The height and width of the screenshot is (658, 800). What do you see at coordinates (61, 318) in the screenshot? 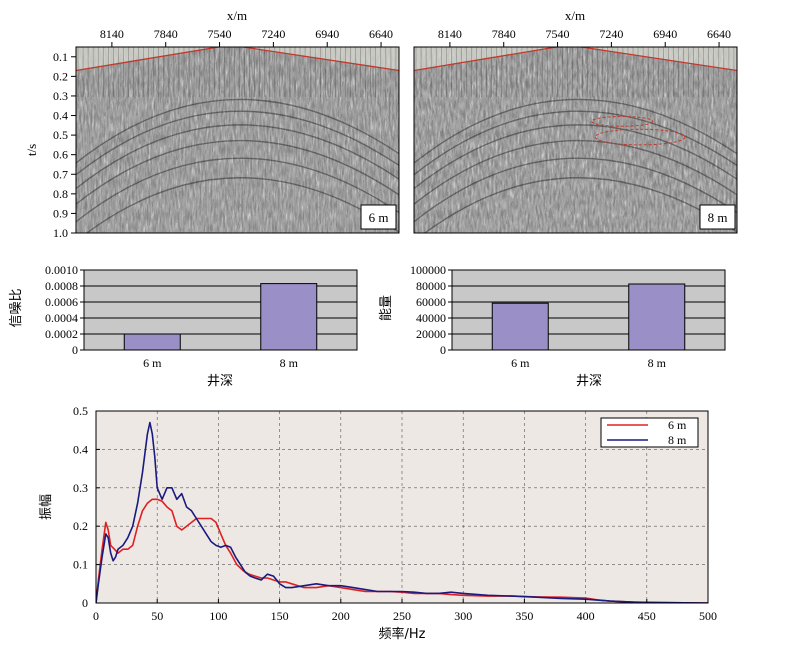
I see `y-tick-label: 0.0004` at bounding box center [61, 318].